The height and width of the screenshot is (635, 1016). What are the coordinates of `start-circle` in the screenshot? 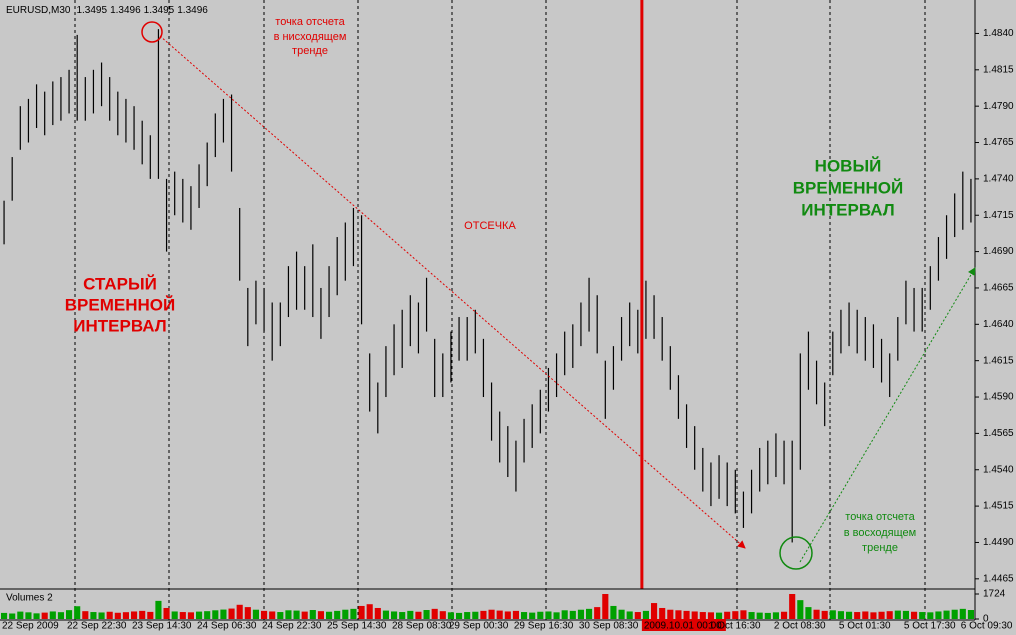 It's located at (152, 32).